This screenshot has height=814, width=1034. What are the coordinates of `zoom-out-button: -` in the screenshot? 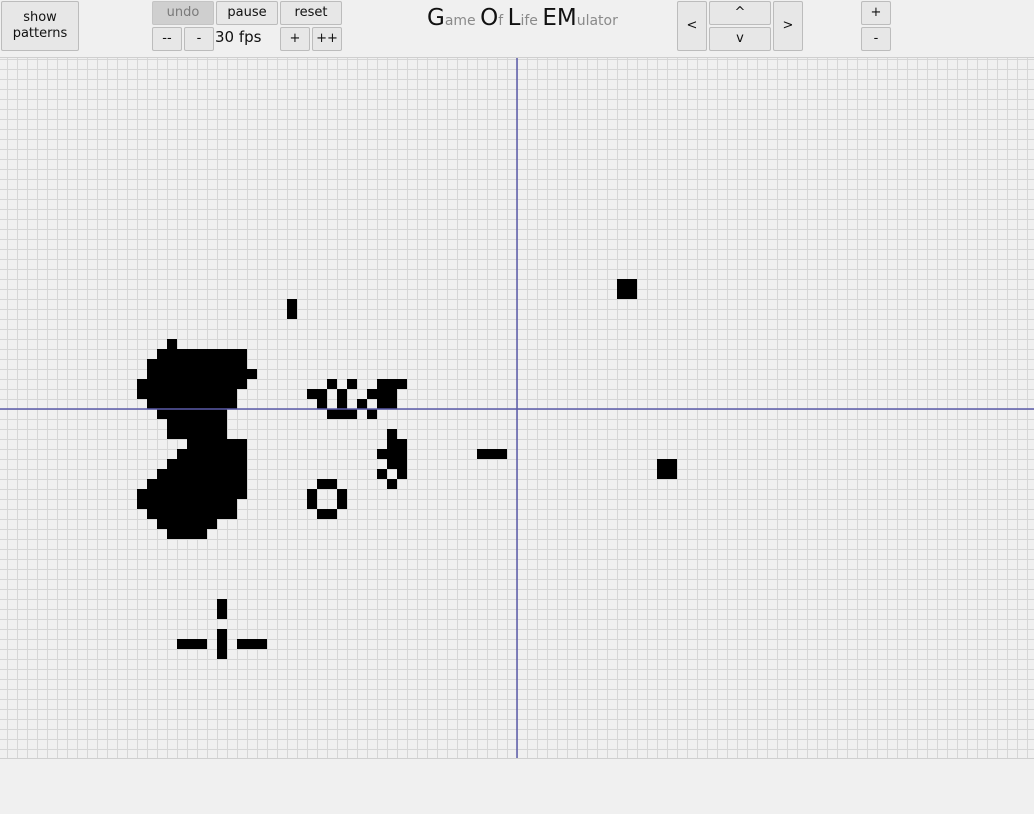 It's located at (876, 39).